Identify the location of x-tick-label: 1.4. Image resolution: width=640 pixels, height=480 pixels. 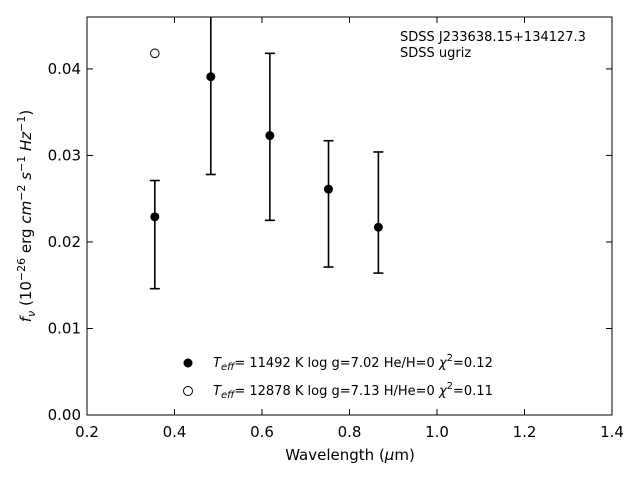
(612, 432).